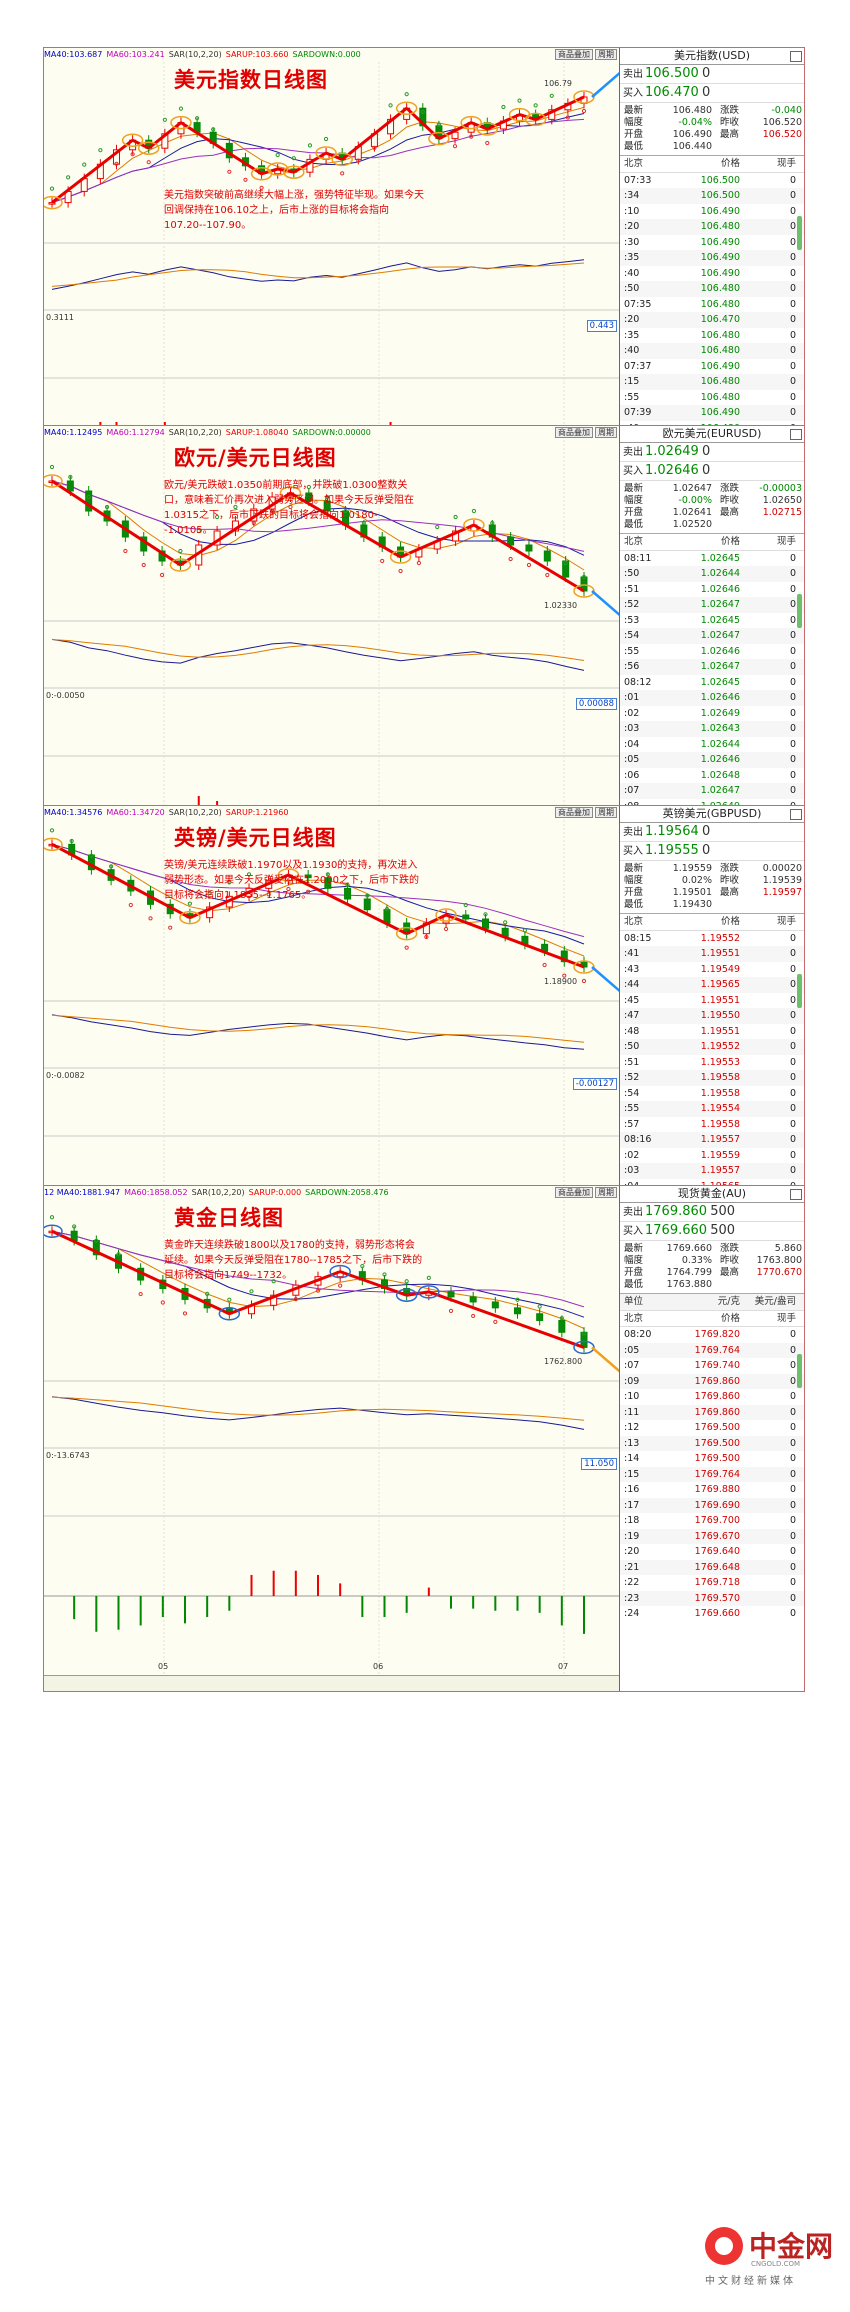 The height and width of the screenshot is (2312, 850). Describe the element at coordinates (378, 1666) in the screenshot. I see `month-label: 06` at that location.